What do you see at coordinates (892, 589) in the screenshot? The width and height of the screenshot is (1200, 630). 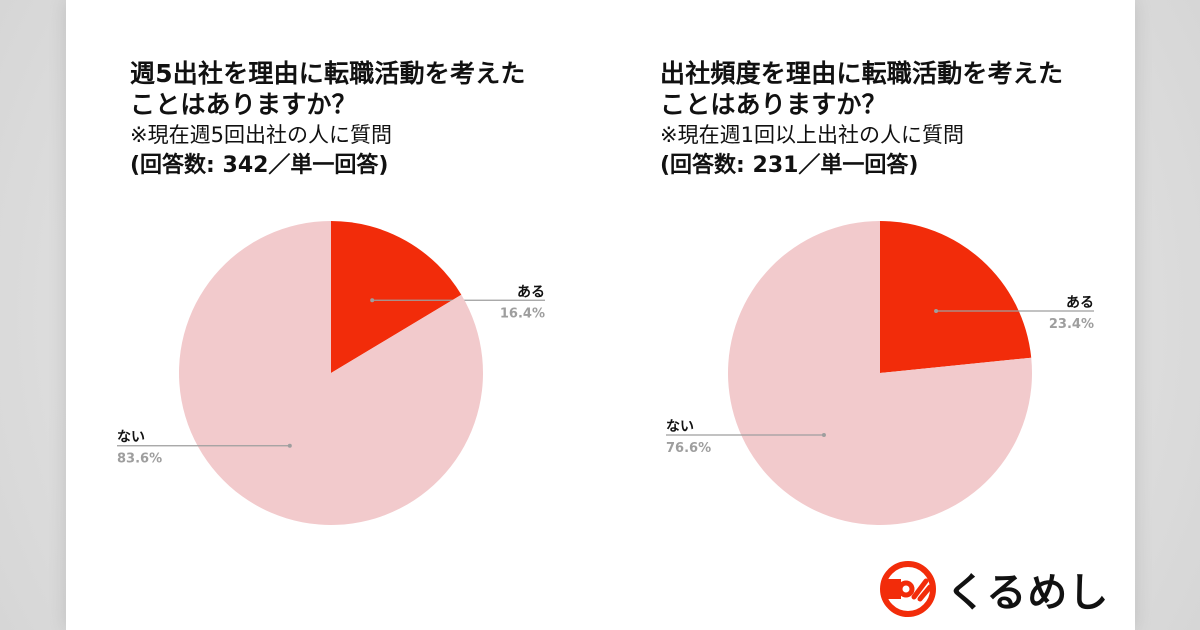 I see `logo-tab` at bounding box center [892, 589].